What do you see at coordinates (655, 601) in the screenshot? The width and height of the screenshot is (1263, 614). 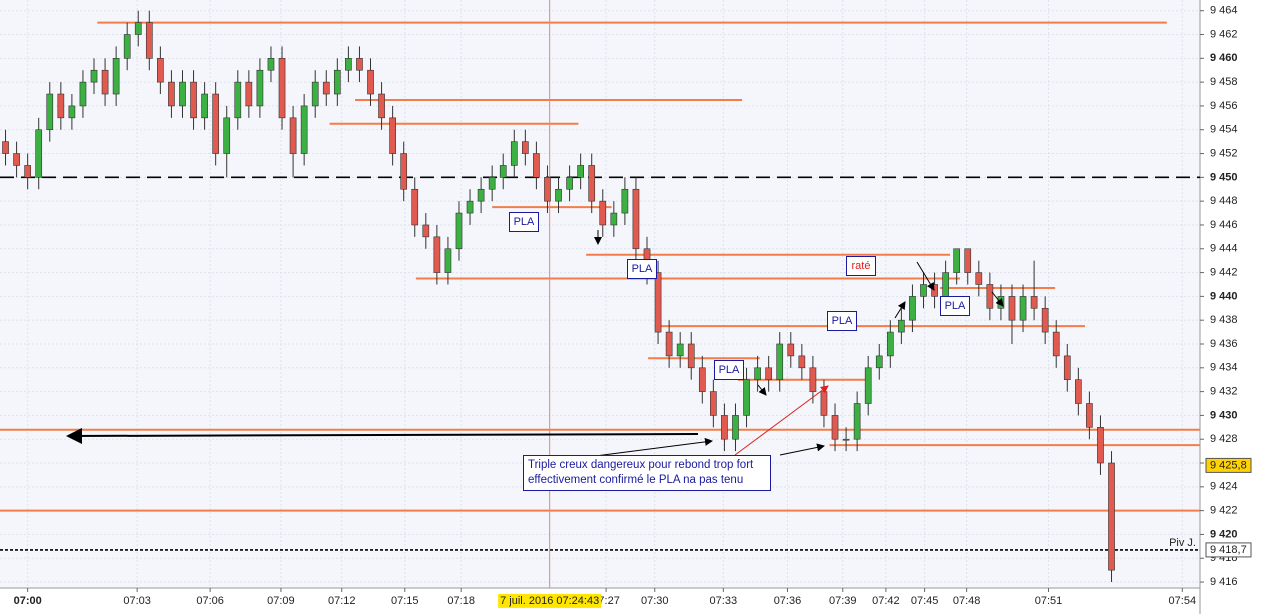 I see `x-tick-label: 07:30` at bounding box center [655, 601].